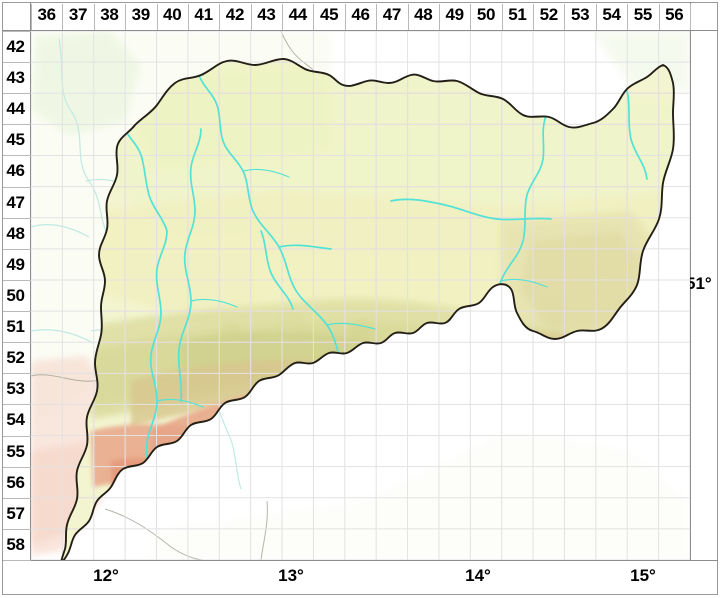 This screenshot has height=598, width=721. Describe the element at coordinates (15, 389) in the screenshot. I see `axis-left-label: 53` at that location.